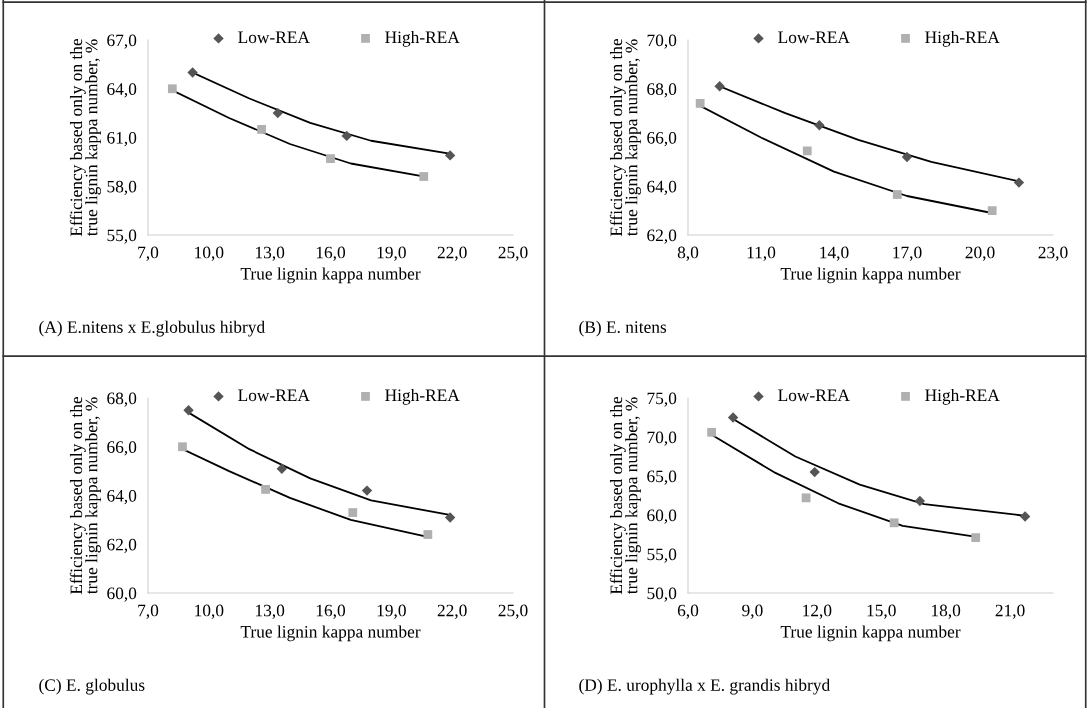  What do you see at coordinates (662, 399) in the screenshot?
I see `y-tick-label: 75,0` at bounding box center [662, 399].